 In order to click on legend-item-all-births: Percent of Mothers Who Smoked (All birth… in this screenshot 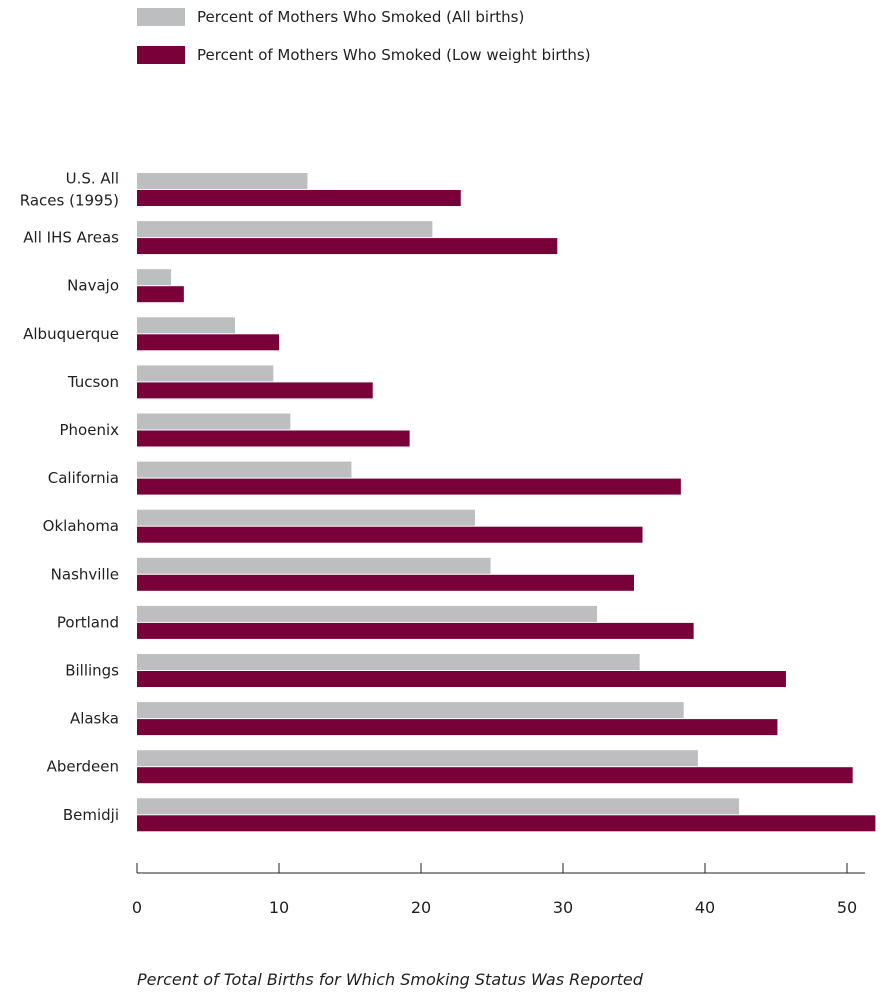, I will do `click(330, 17)`.